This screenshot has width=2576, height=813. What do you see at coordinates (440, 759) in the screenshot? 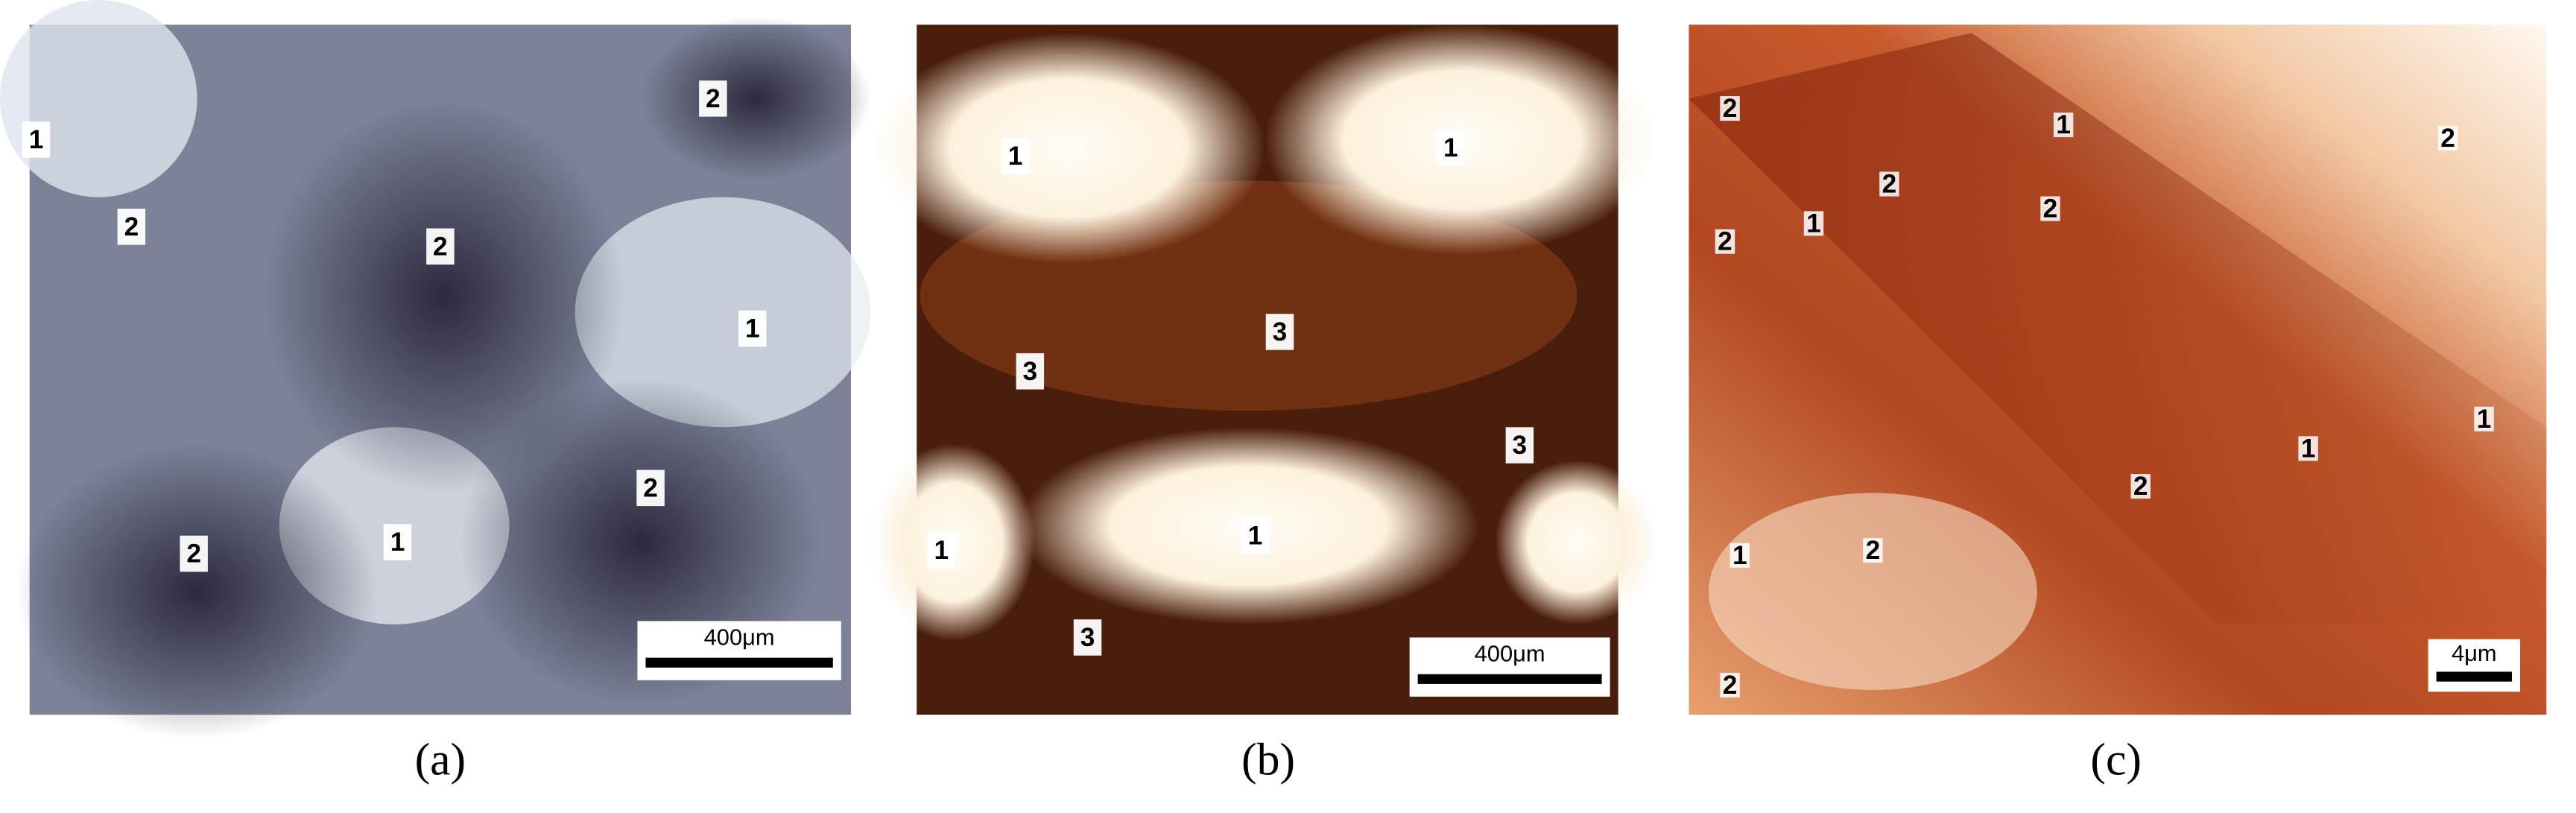
I see `panel-caption: (a)` at bounding box center [440, 759].